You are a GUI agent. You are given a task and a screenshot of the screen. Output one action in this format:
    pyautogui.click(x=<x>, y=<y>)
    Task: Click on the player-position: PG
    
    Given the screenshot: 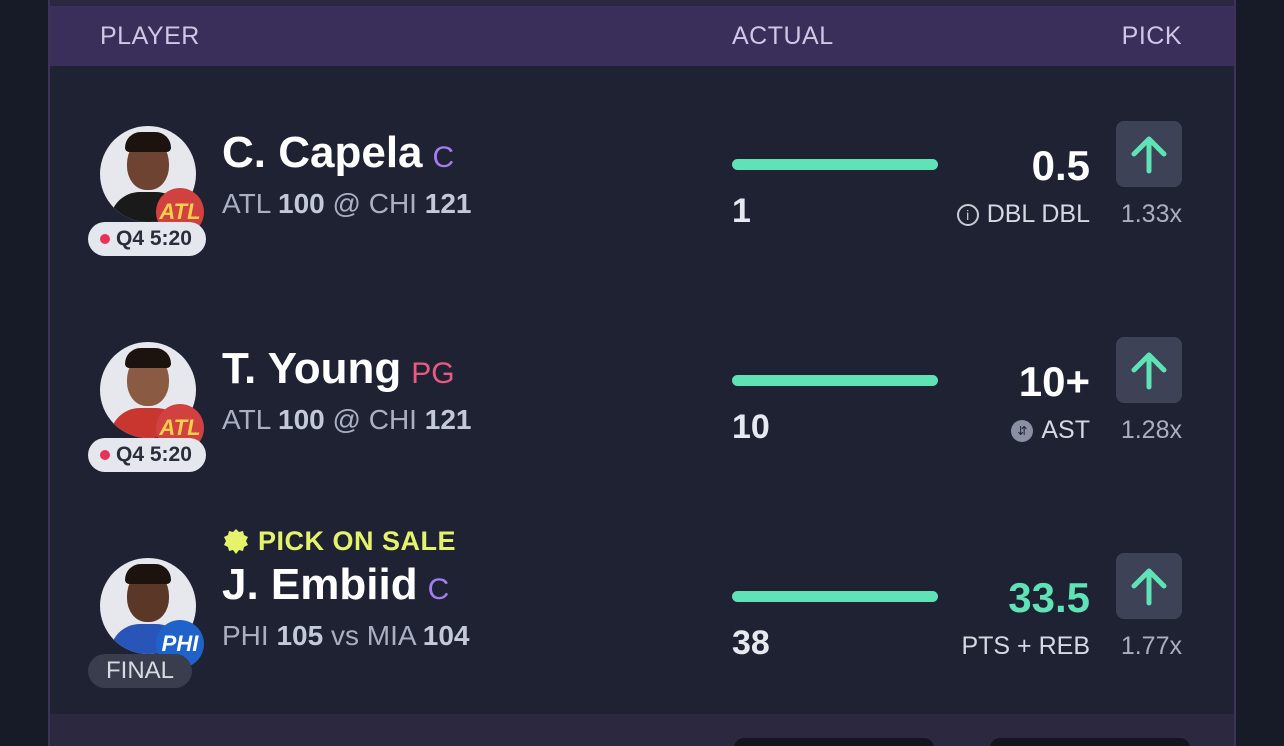 What is the action you would take?
    pyautogui.click(x=433, y=373)
    